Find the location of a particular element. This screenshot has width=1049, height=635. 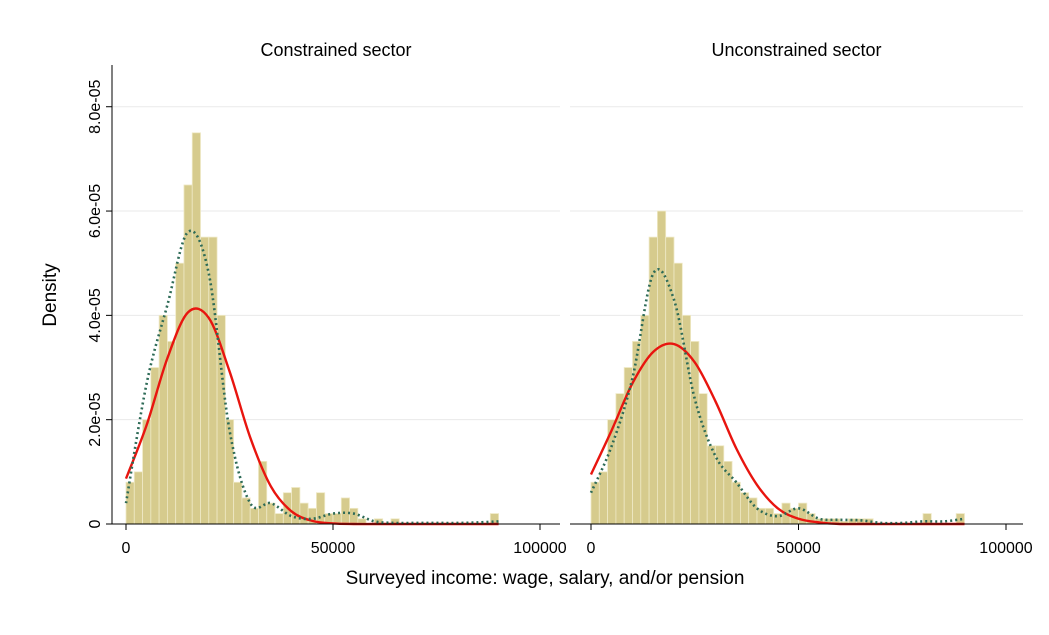

y-tick-label: 6.0e-05 is located at coordinates (95, 211).